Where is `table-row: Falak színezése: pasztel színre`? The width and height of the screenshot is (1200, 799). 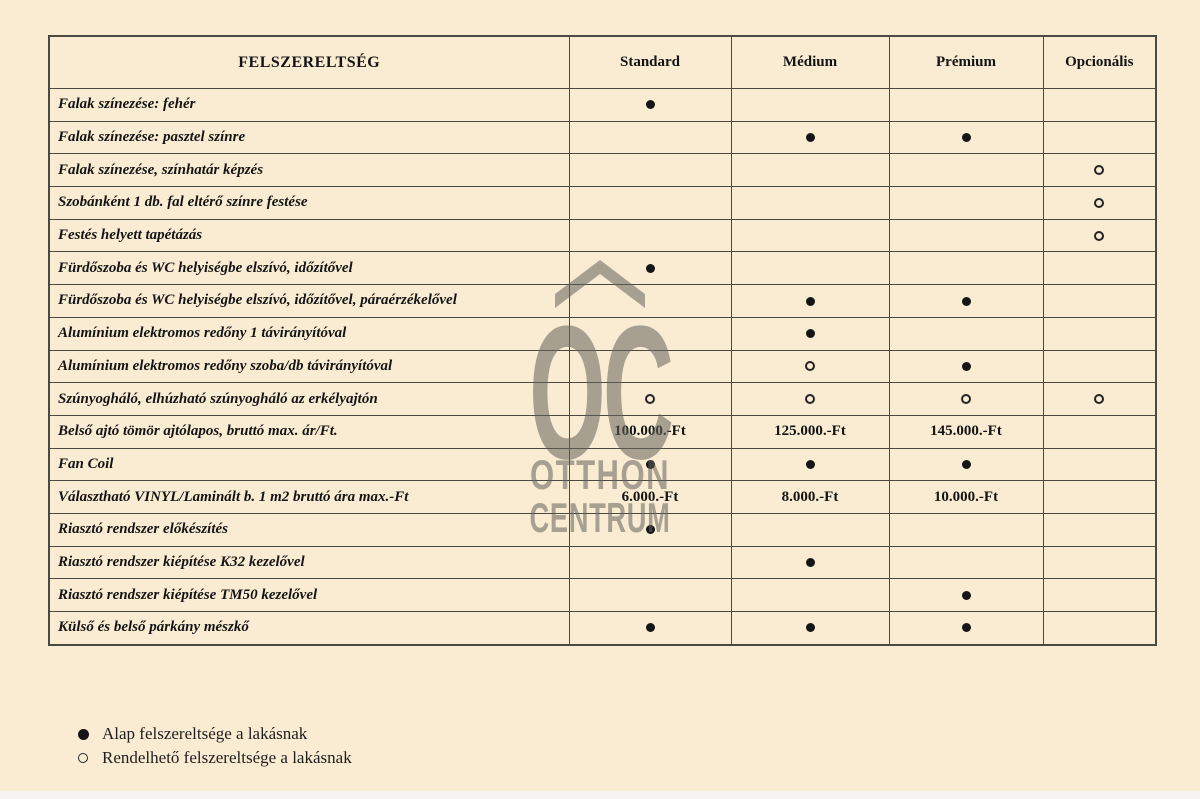
table-row: Falak színezése: pasztel színre is located at coordinates (602, 137).